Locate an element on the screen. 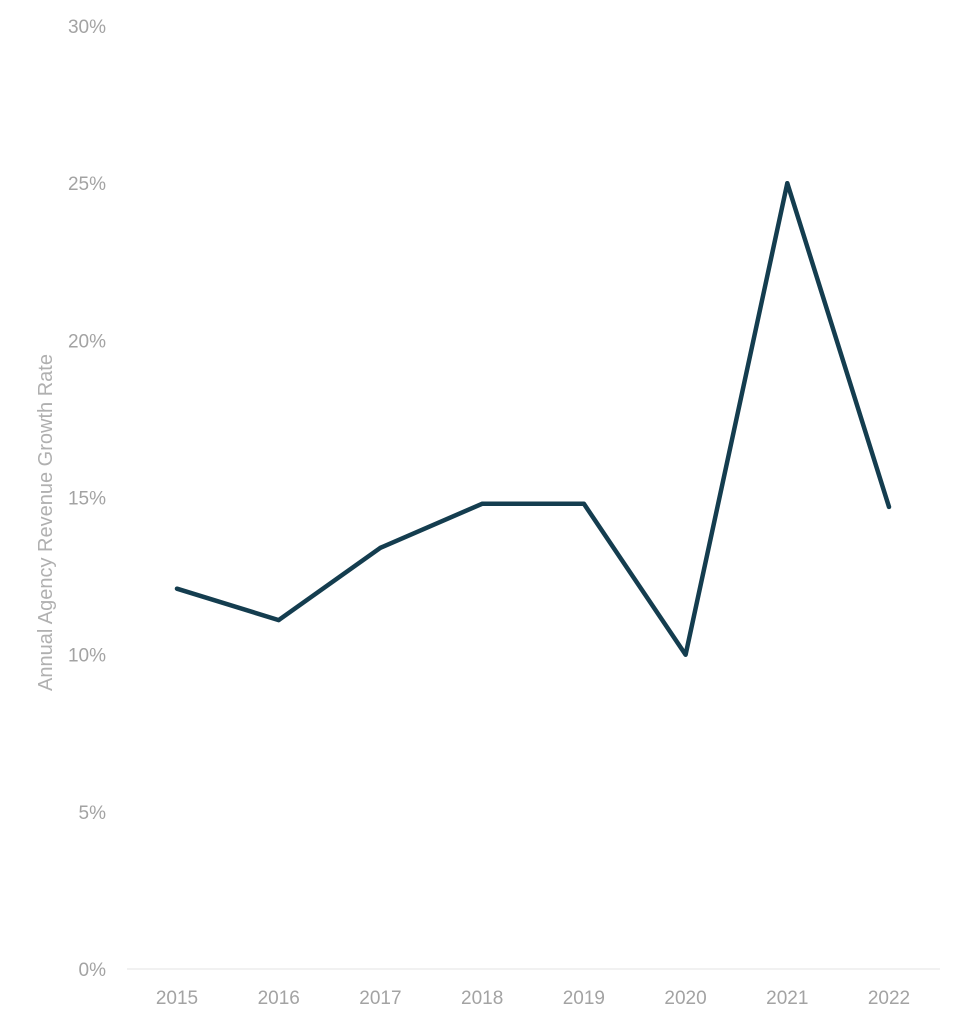 The image size is (967, 1024). x-tick-label: 2020 is located at coordinates (685, 998).